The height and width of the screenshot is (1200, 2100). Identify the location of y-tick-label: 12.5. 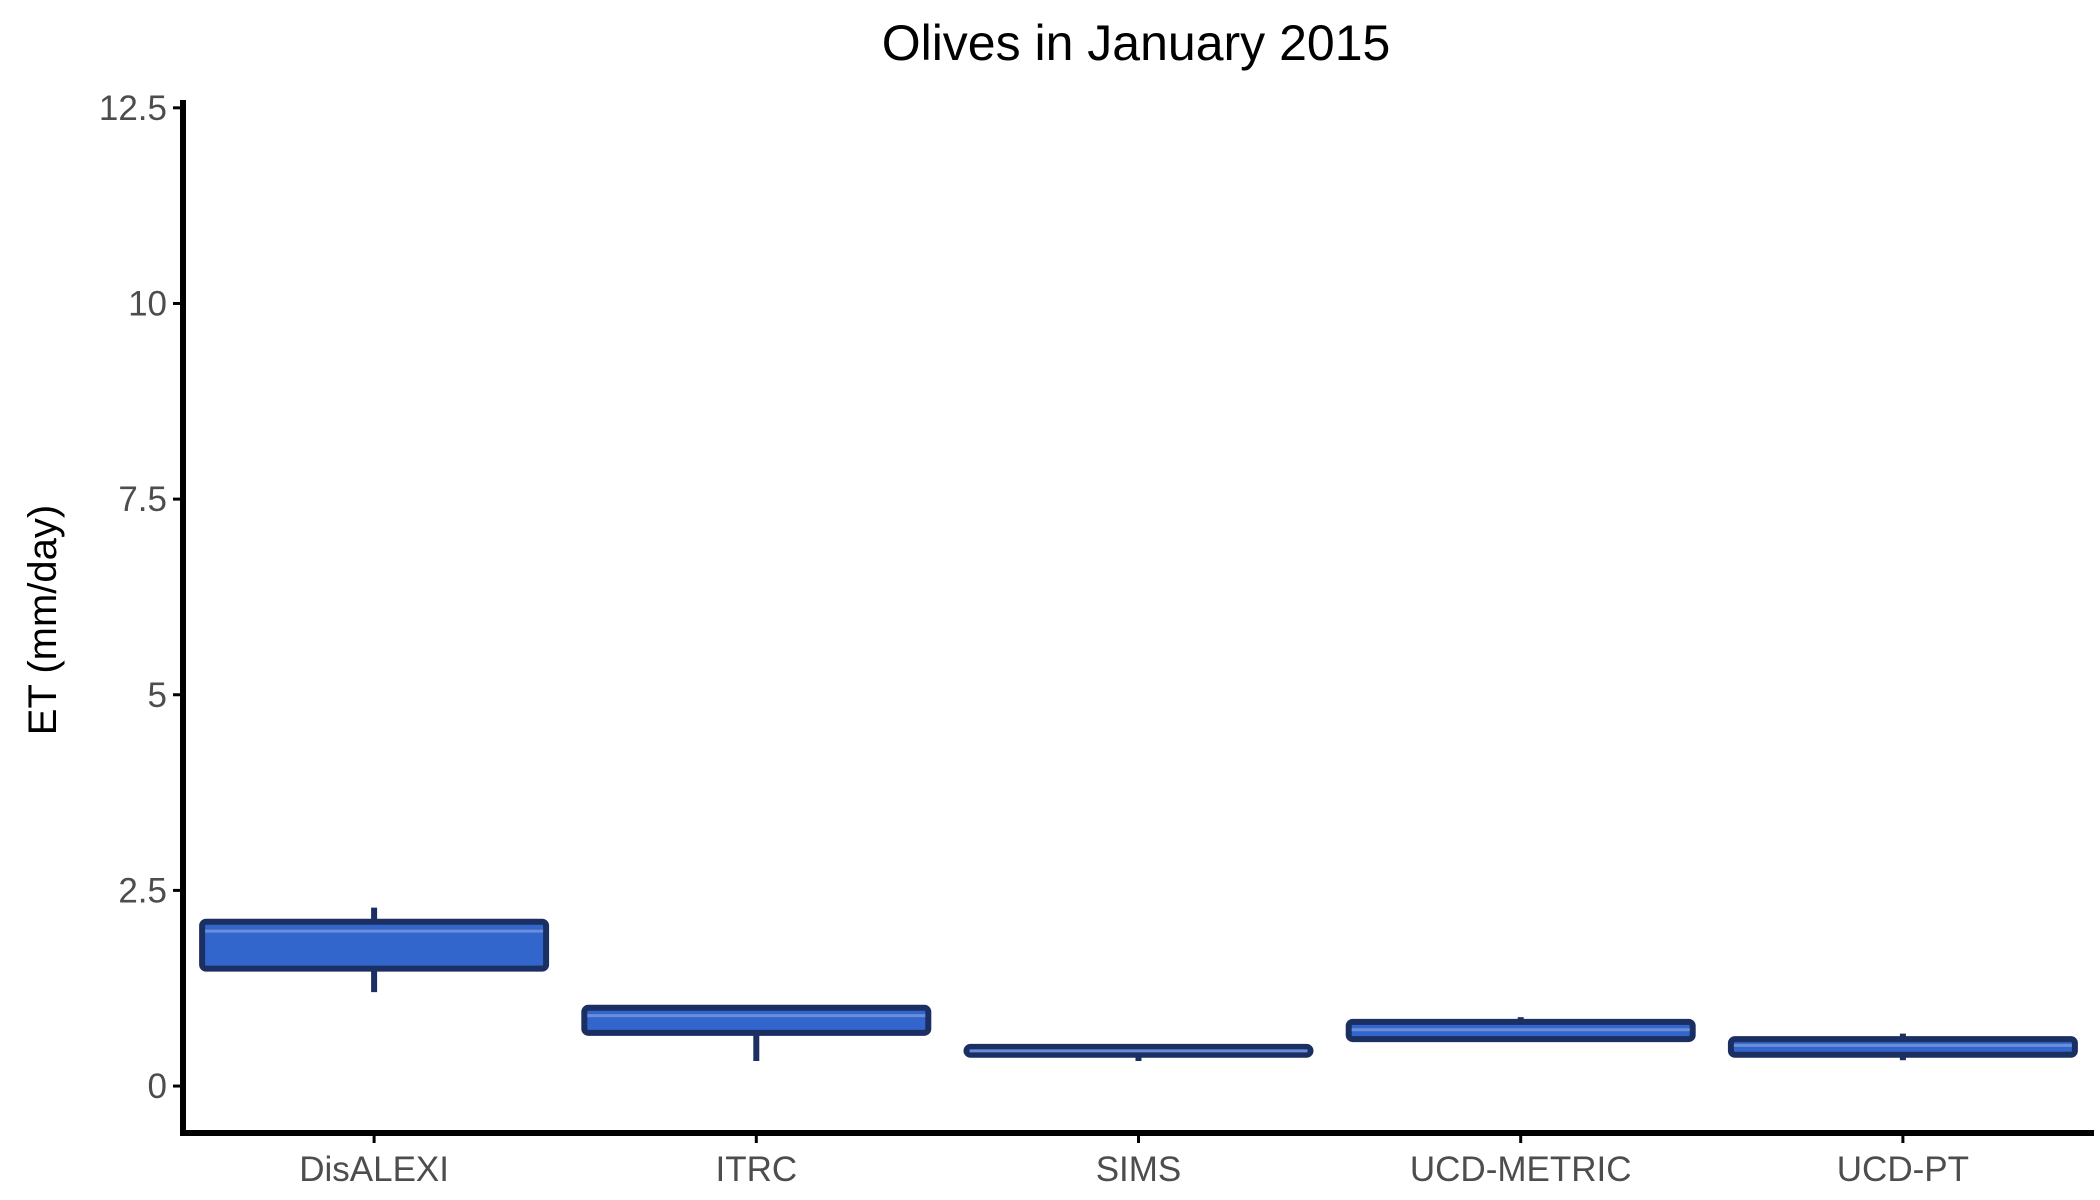
(133, 108).